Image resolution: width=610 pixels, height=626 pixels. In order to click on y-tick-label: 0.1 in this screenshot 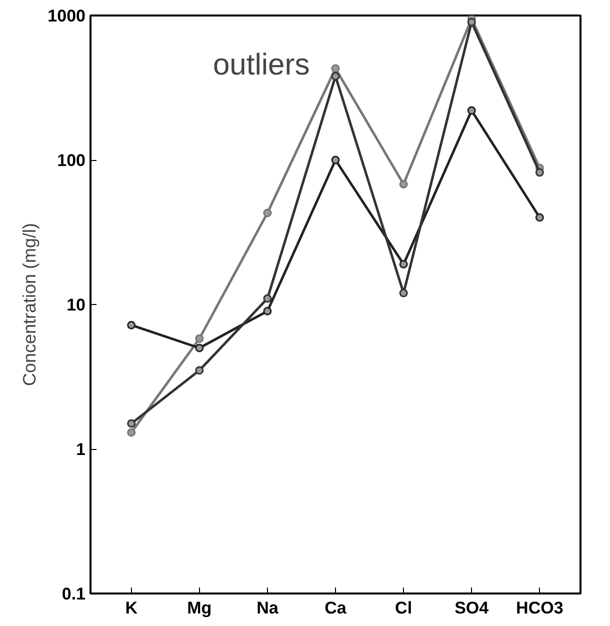, I will do `click(74, 594)`.